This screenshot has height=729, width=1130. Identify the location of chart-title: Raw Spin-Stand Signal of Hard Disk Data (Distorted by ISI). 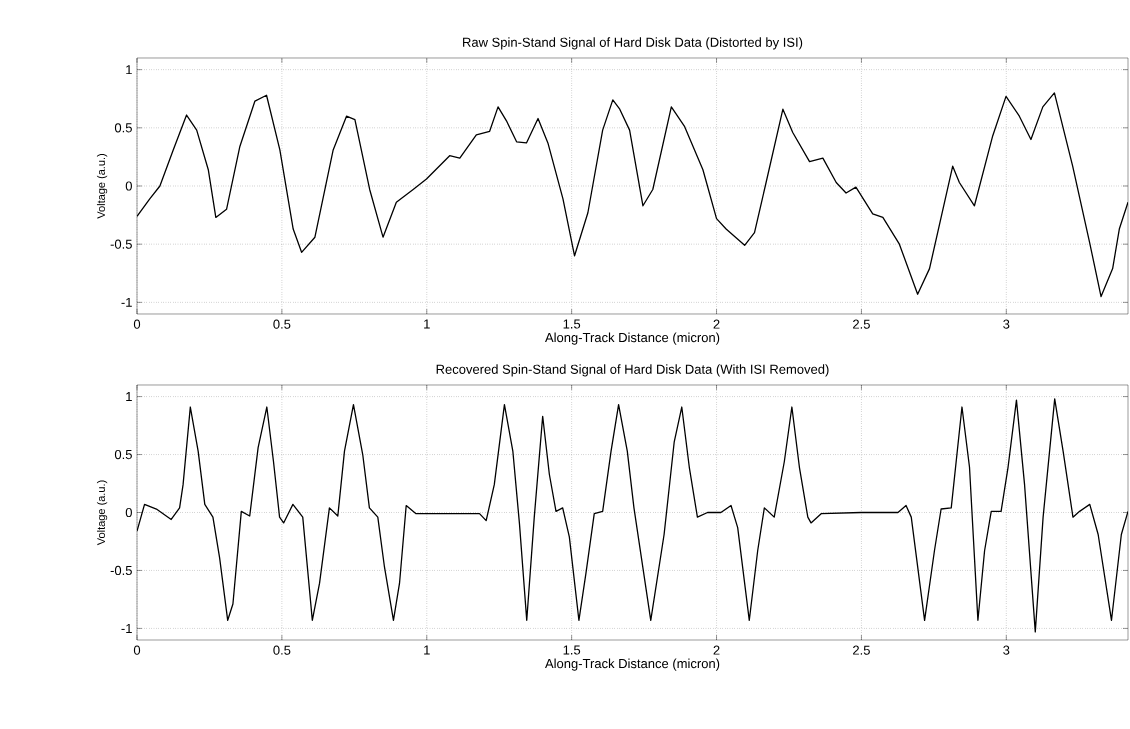
(633, 43).